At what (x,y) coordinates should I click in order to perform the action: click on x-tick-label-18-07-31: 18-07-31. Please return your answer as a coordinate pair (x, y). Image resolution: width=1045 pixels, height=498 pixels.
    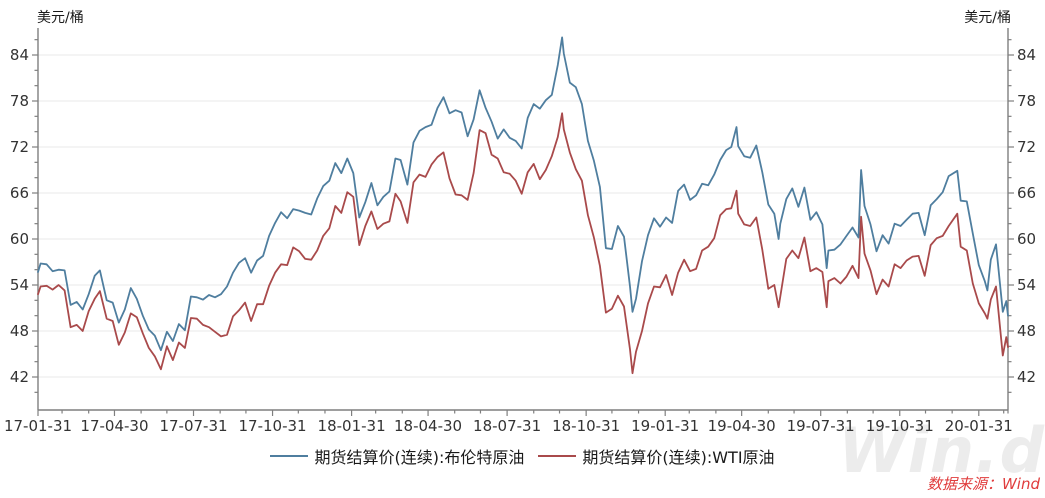
    Looking at the image, I should click on (507, 426).